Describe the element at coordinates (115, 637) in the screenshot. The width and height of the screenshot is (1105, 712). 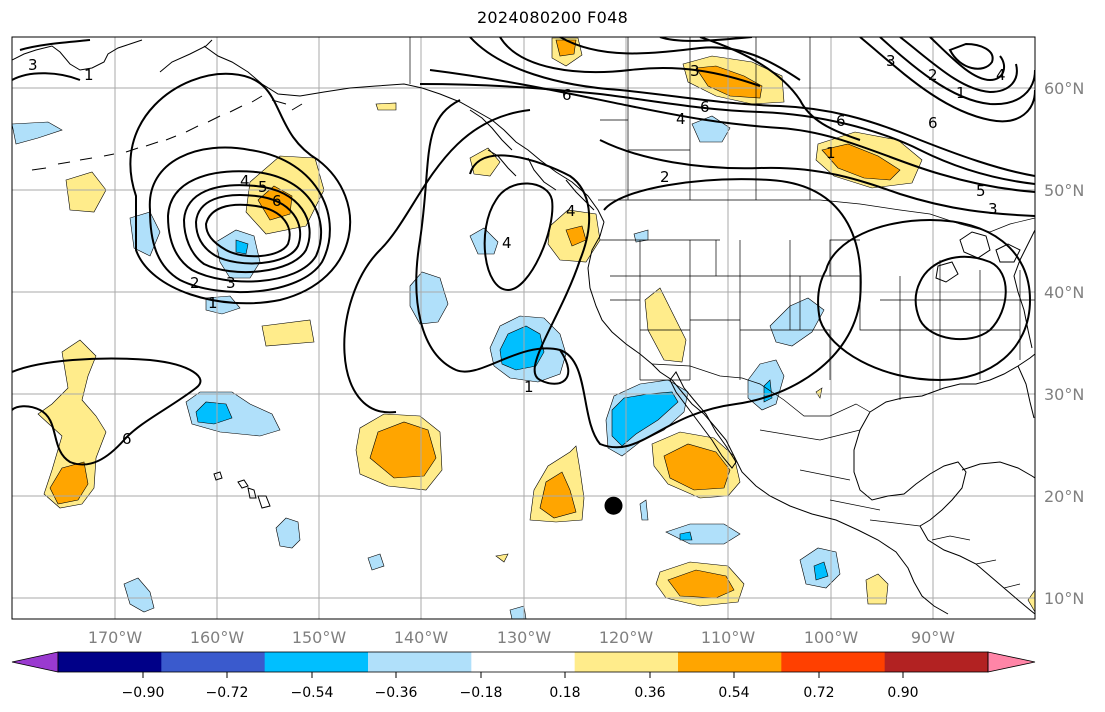
I see `lon-tick-label: 170°W` at that location.